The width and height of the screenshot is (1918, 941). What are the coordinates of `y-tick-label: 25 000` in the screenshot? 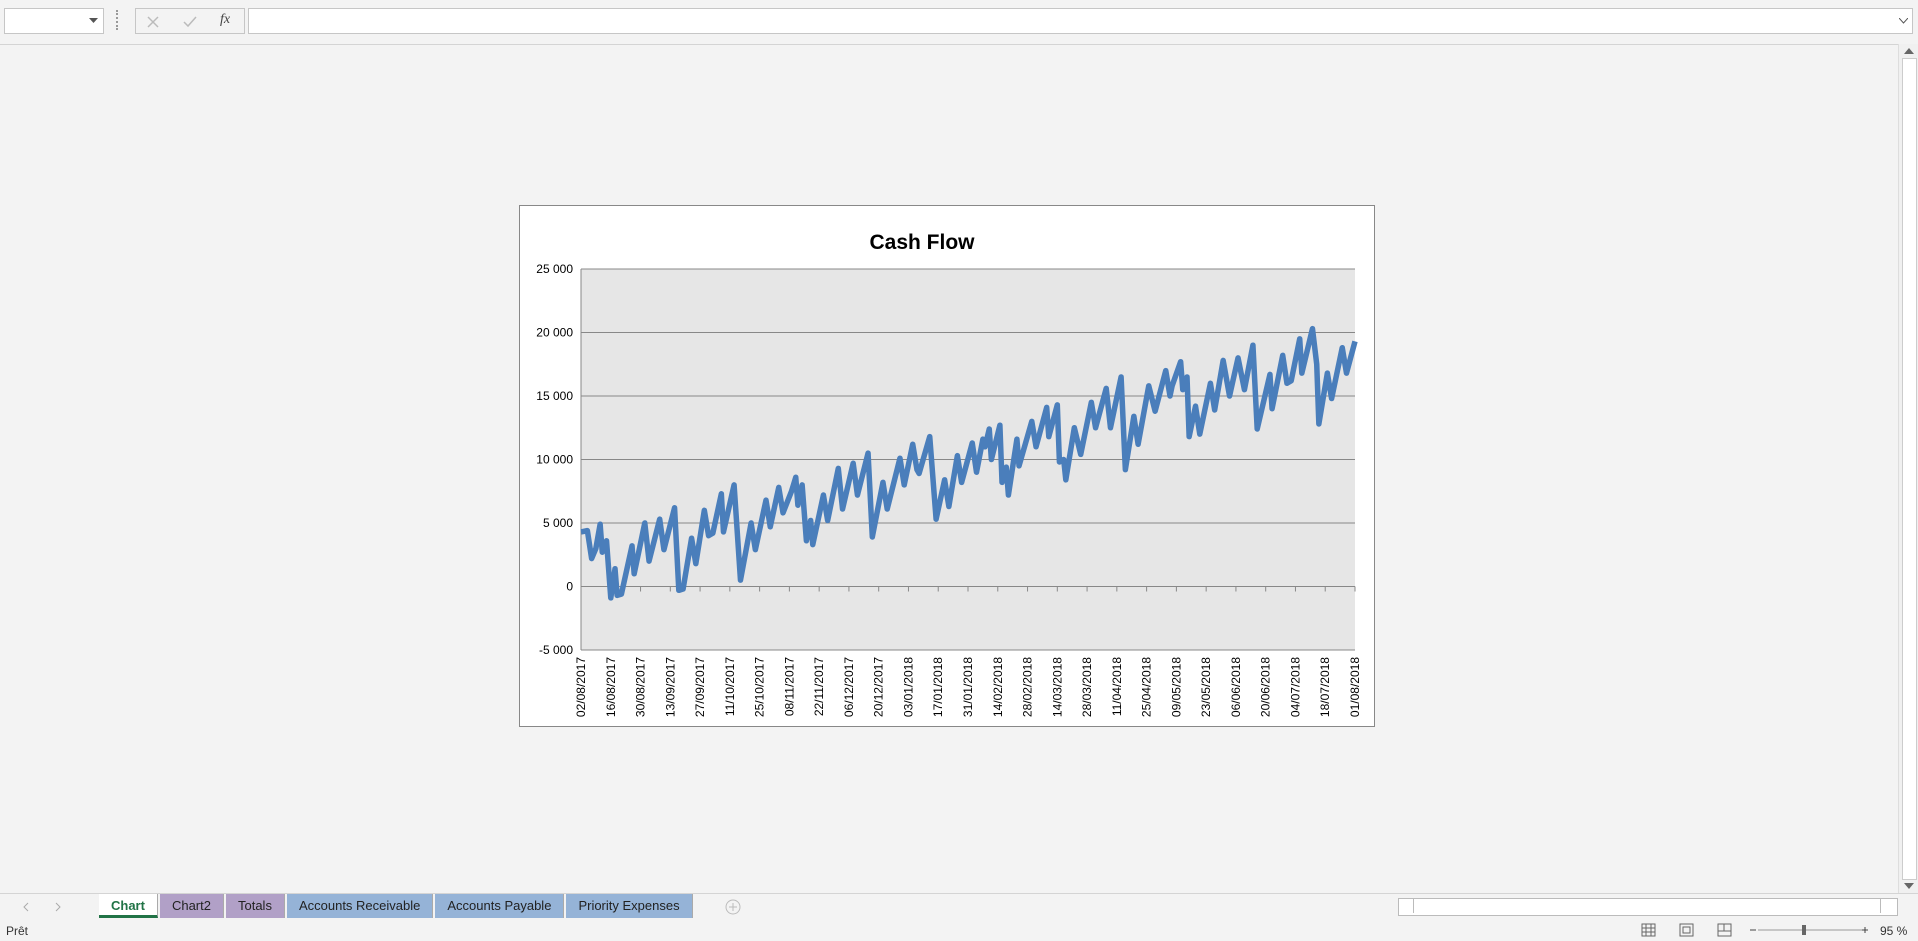 It's located at (554, 269).